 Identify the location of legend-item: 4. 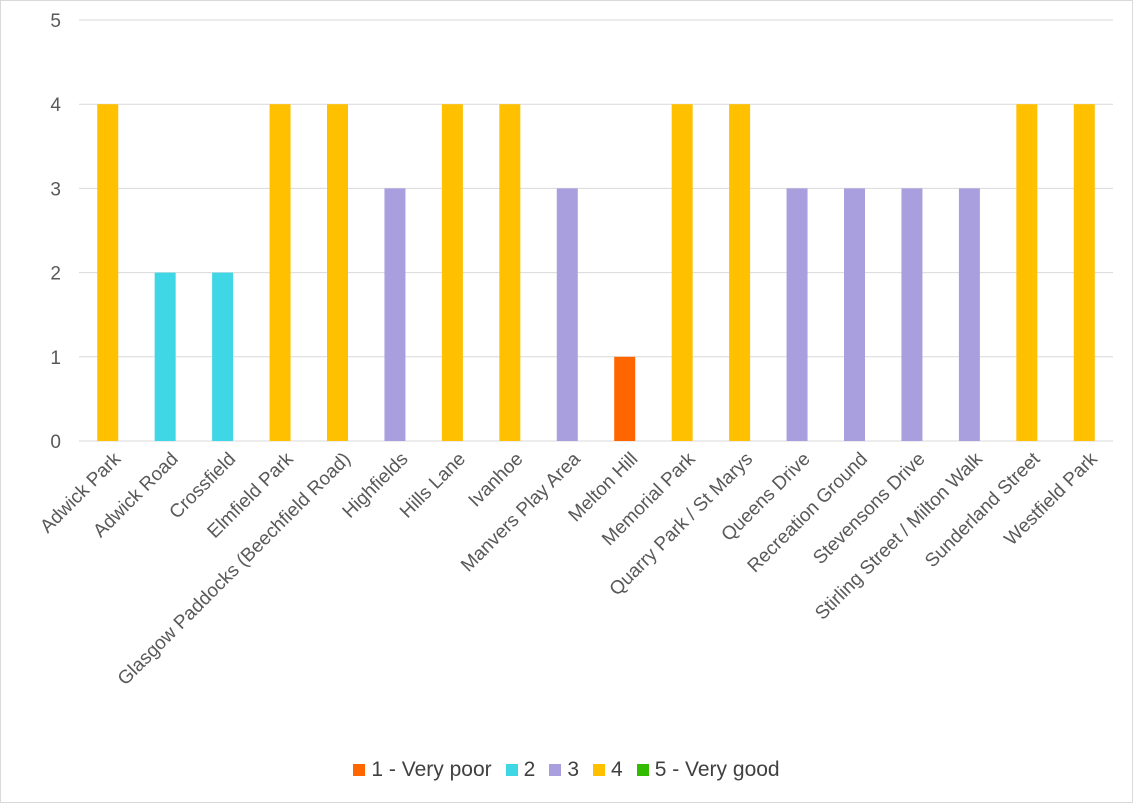
(608, 770).